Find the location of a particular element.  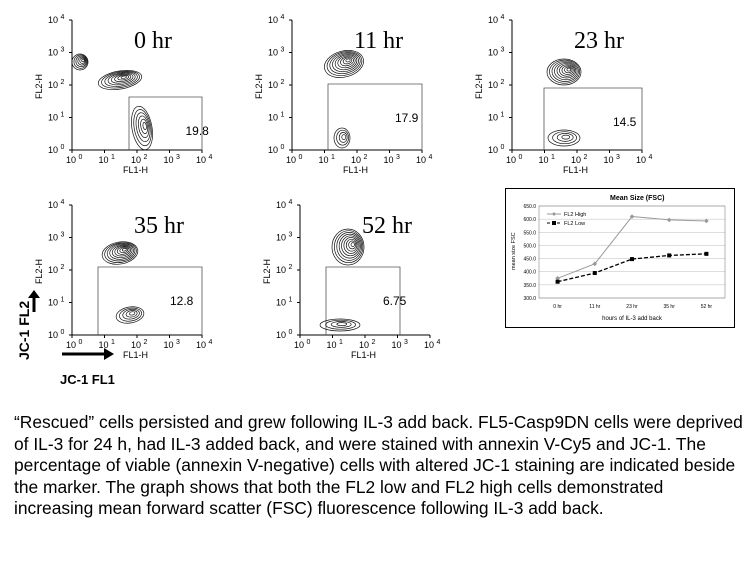

percent-label: 6.75 is located at coordinates (395, 301).